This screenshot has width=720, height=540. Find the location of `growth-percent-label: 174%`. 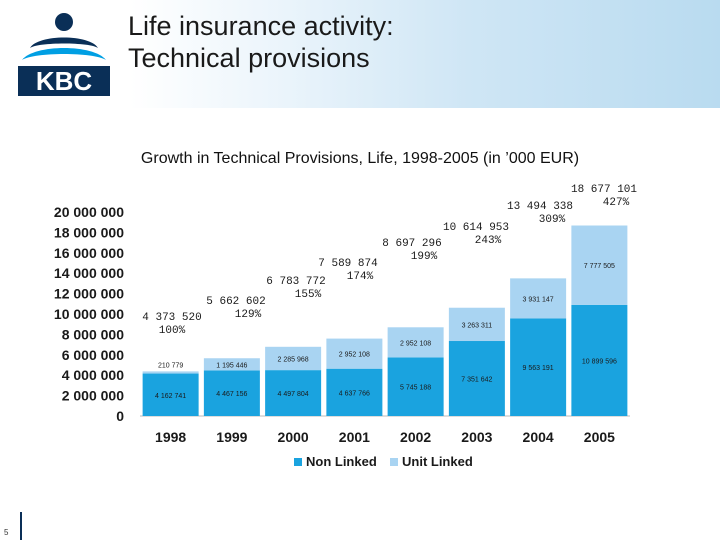

growth-percent-label: 174% is located at coordinates (360, 277).